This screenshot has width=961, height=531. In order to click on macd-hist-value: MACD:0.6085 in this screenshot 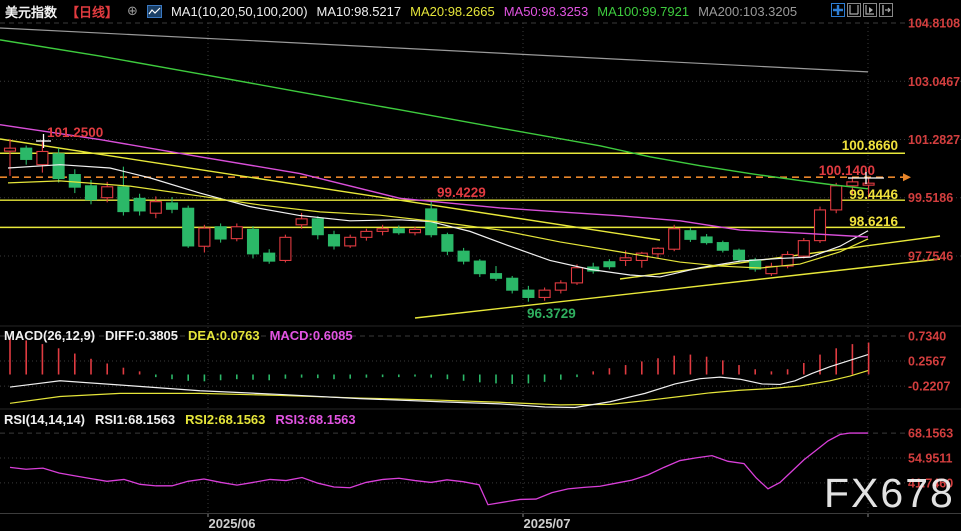, I will do `click(311, 335)`.